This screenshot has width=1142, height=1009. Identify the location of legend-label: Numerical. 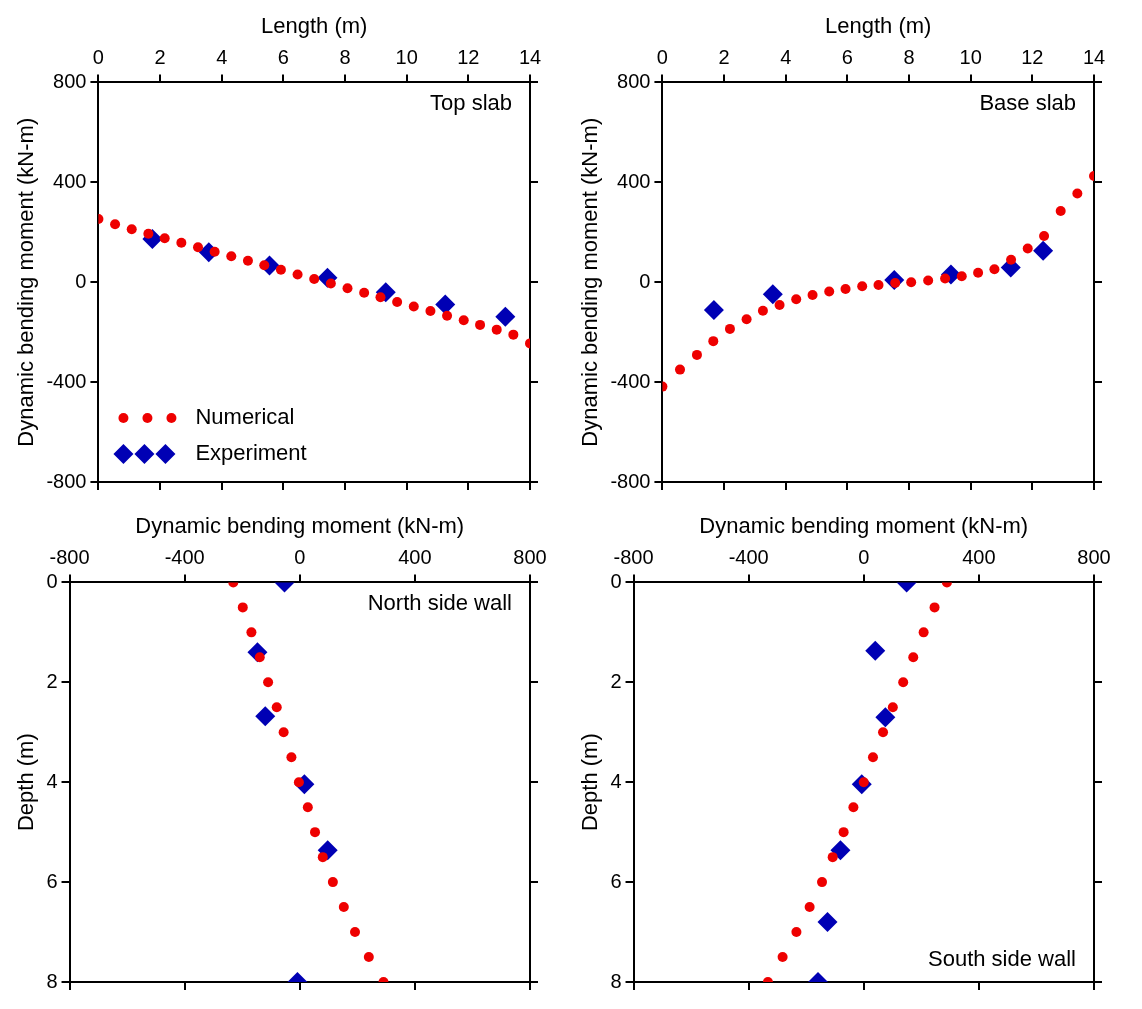
(245, 417).